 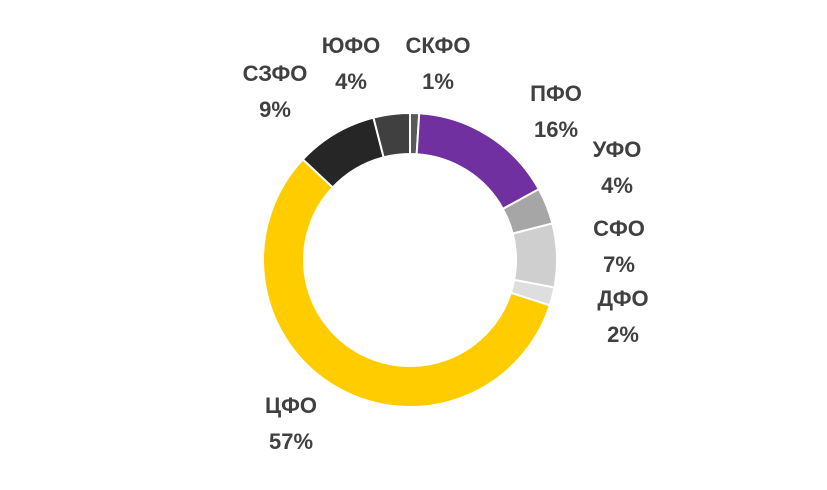 What do you see at coordinates (438, 45) in the screenshot?
I see `segment-name: СКФО` at bounding box center [438, 45].